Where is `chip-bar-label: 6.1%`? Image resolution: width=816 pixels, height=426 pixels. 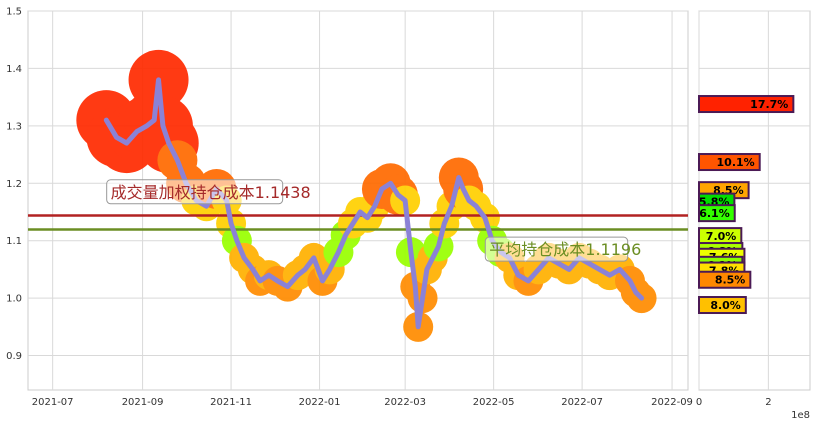
chip-bar-label: 6.1% is located at coordinates (714, 213).